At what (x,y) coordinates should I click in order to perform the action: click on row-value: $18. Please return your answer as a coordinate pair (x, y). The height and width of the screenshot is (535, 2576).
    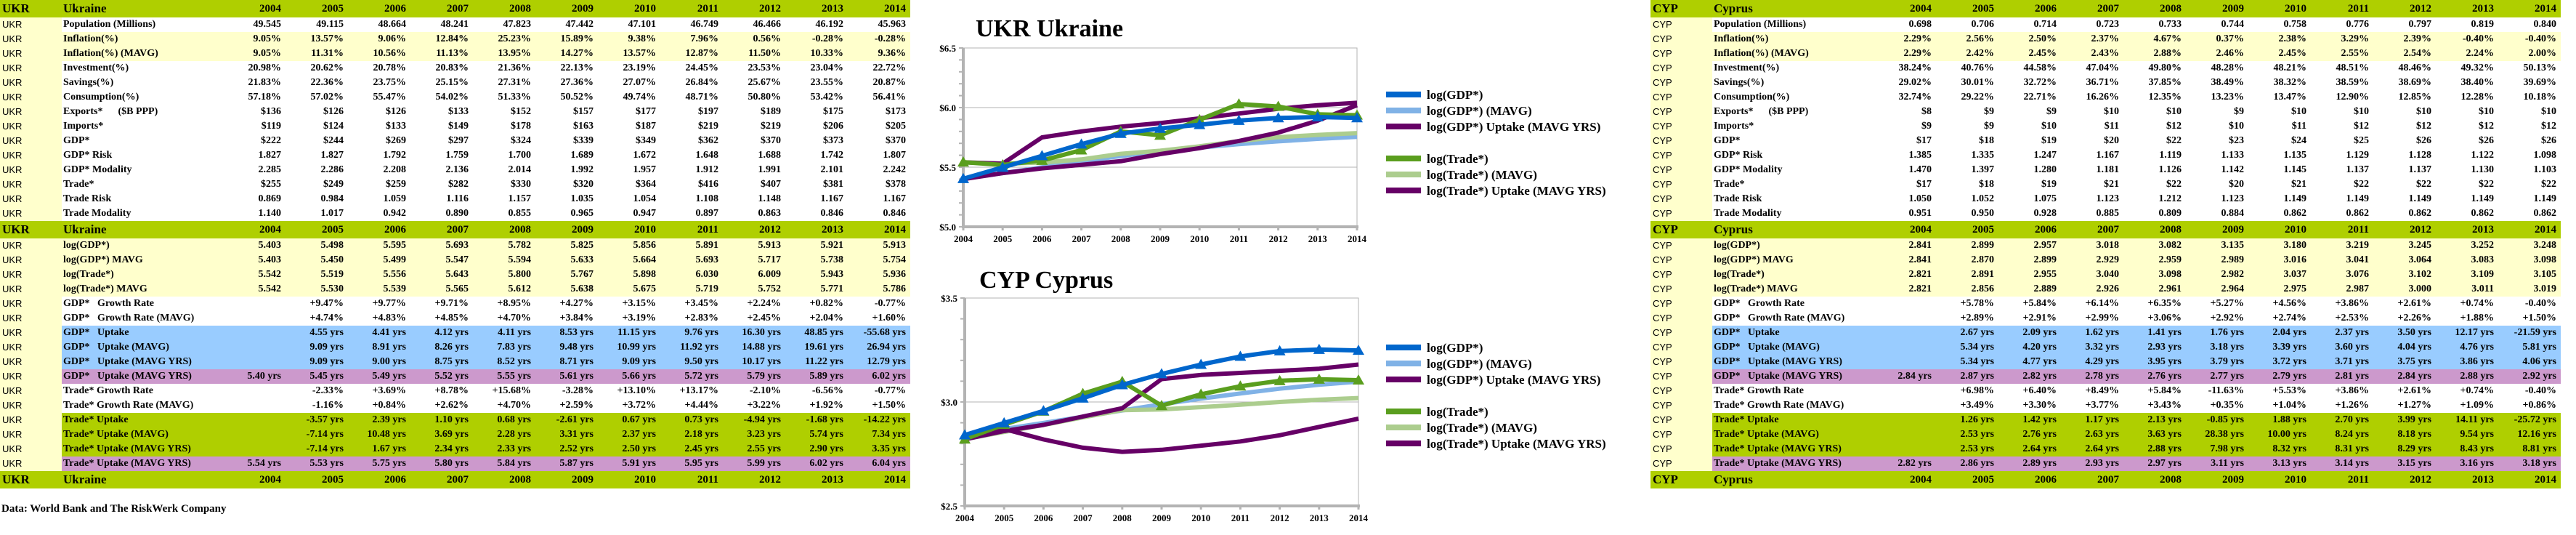
    Looking at the image, I should click on (1967, 184).